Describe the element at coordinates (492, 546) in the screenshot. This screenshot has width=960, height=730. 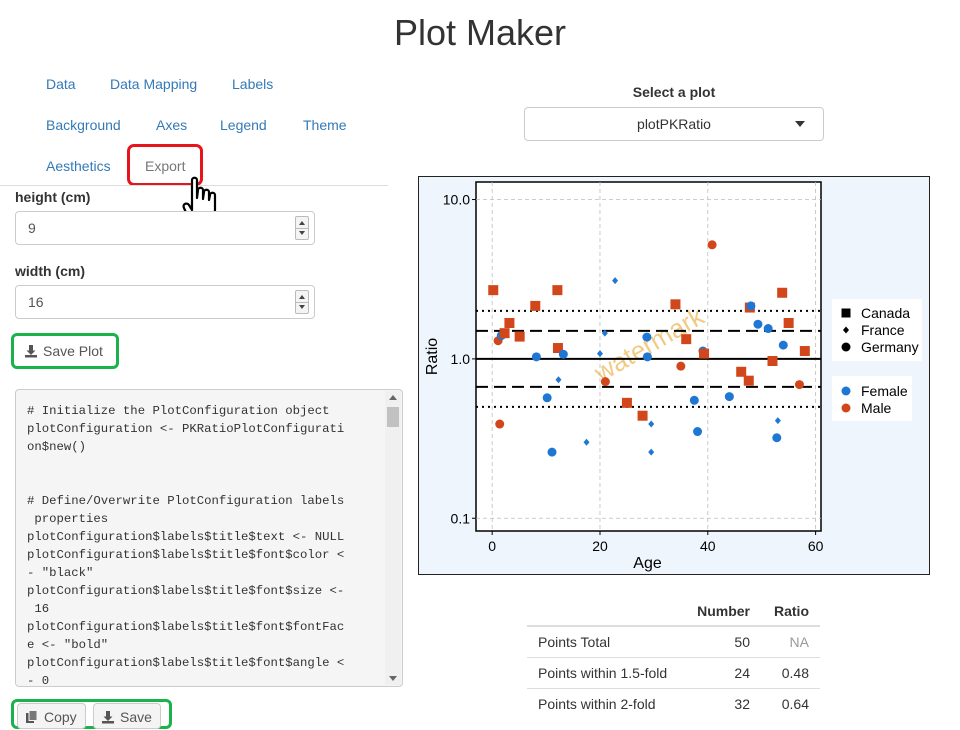
I see `x-tick-label: 0` at that location.